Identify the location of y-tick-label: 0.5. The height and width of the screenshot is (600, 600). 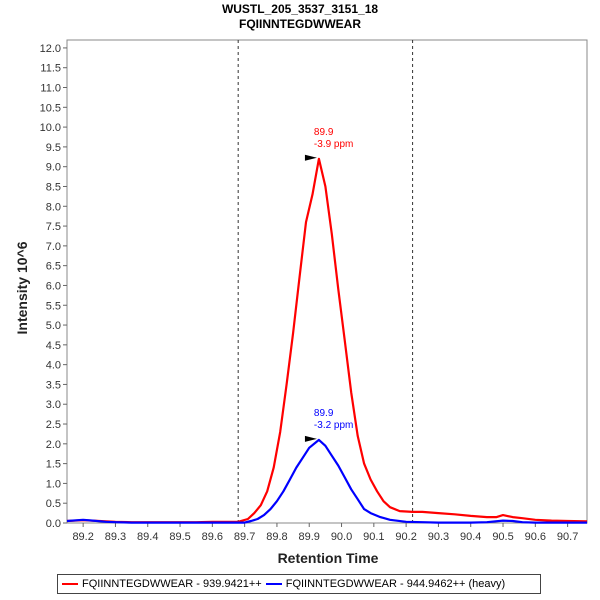
(53, 504).